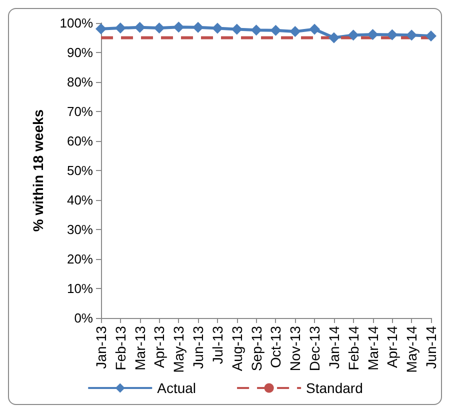 The height and width of the screenshot is (413, 450). Describe the element at coordinates (84, 318) in the screenshot. I see `y-tick-label: 0%` at that location.